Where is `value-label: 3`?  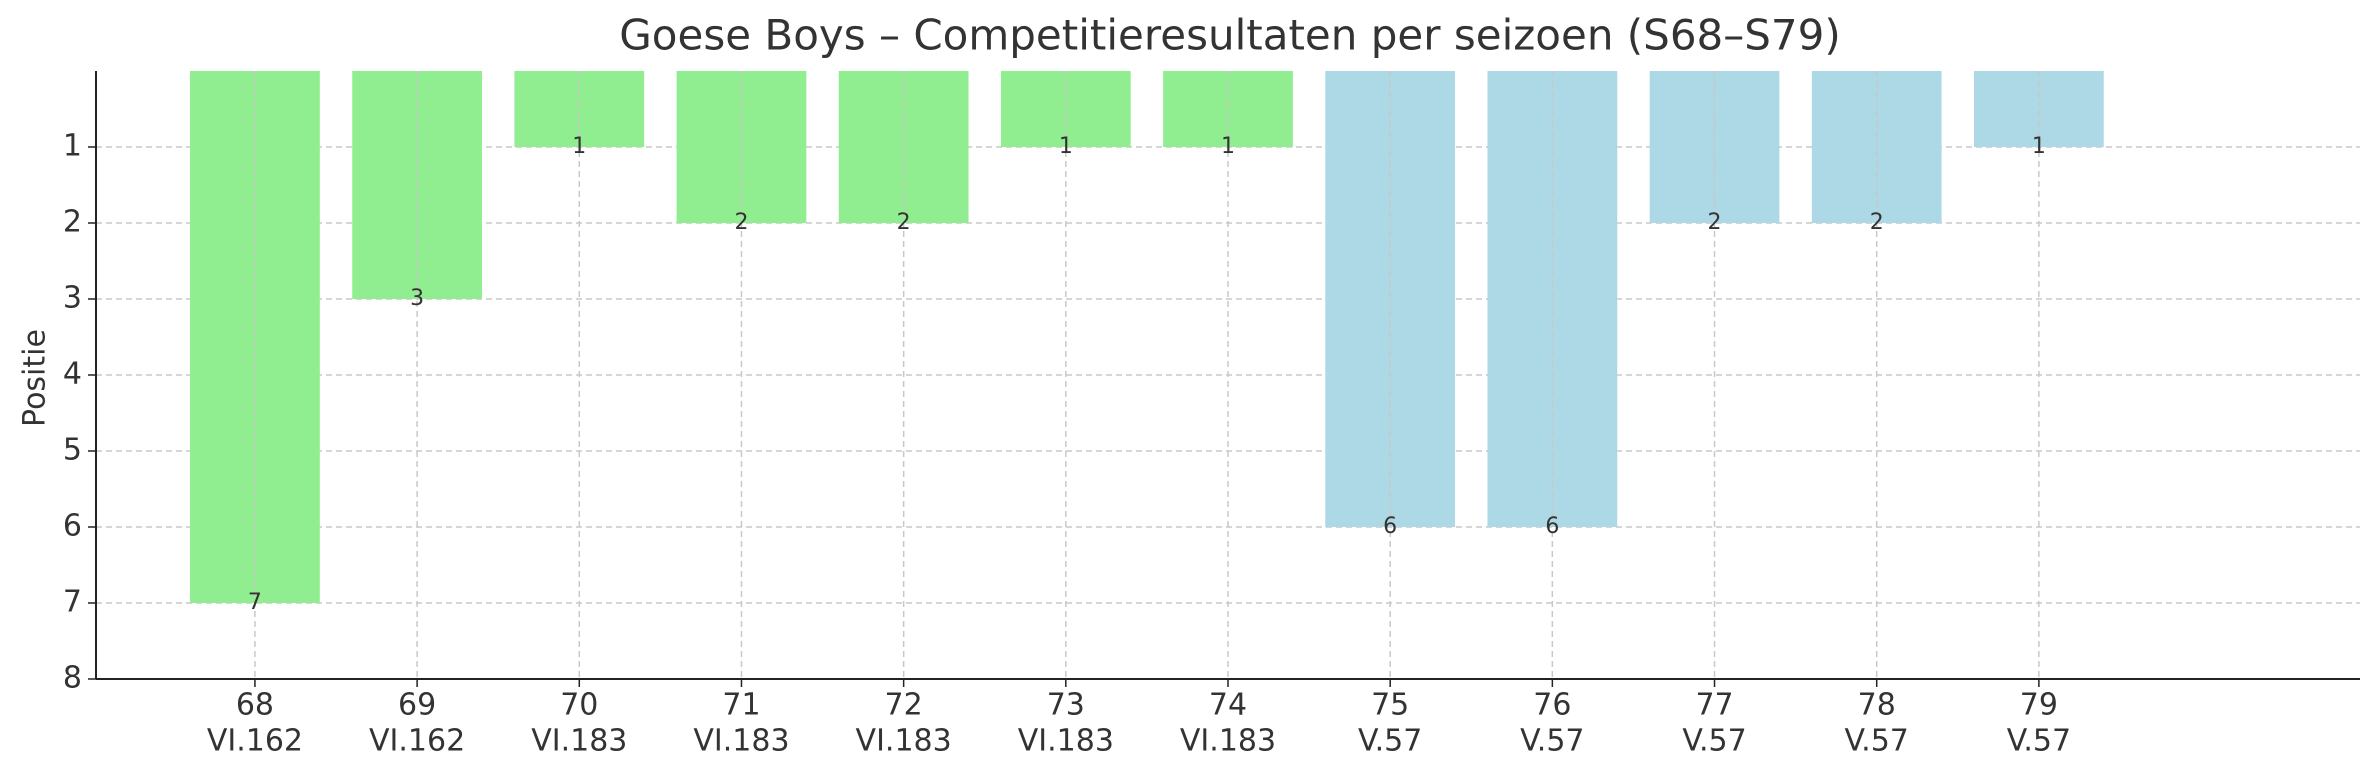
value-label: 3 is located at coordinates (417, 298).